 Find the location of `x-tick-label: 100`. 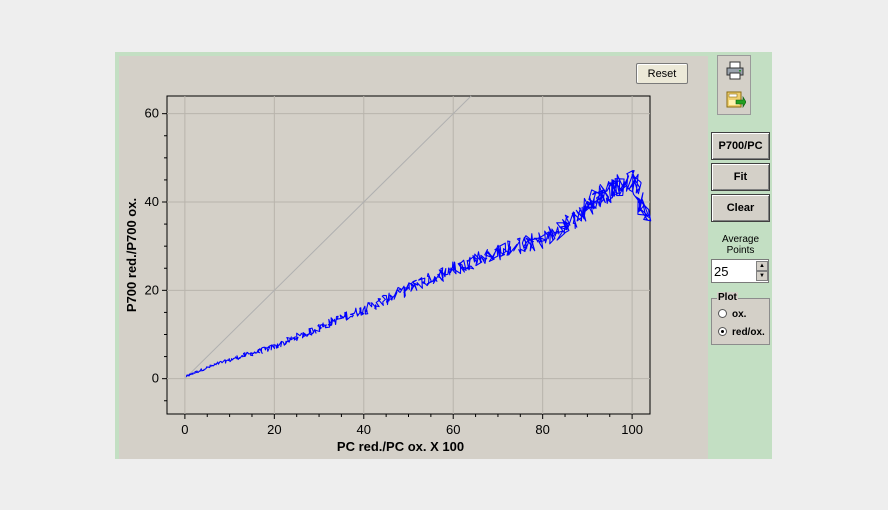

x-tick-label: 100 is located at coordinates (632, 429).